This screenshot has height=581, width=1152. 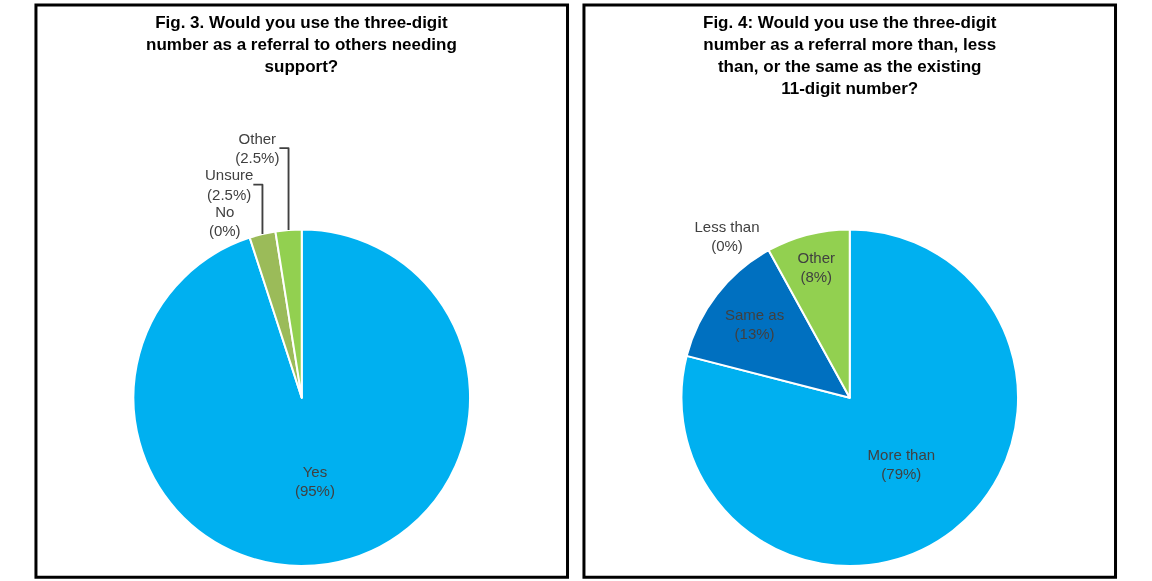 What do you see at coordinates (816, 277) in the screenshot?
I see `data-label: (8%)` at bounding box center [816, 277].